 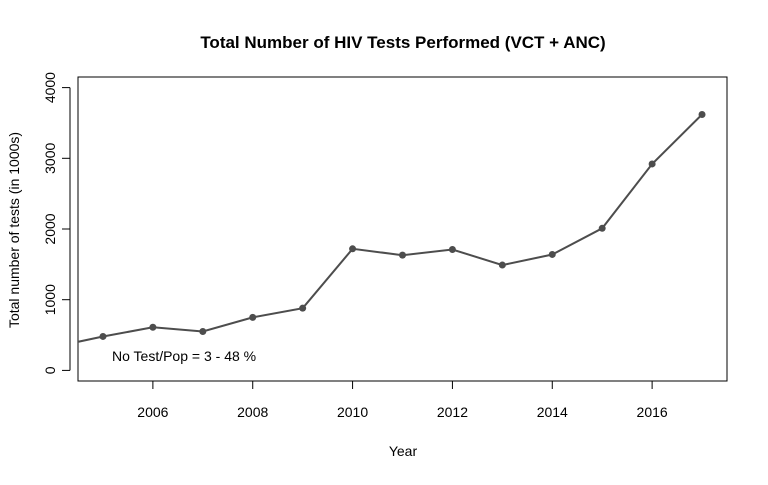 What do you see at coordinates (452, 412) in the screenshot?
I see `x-tick-label: 2012` at bounding box center [452, 412].